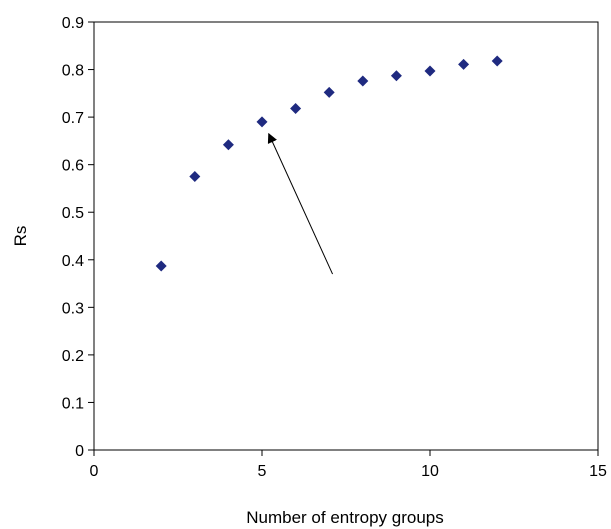 This screenshot has height=529, width=611. I want to click on y-tick-label: 0.1, so click(73, 403).